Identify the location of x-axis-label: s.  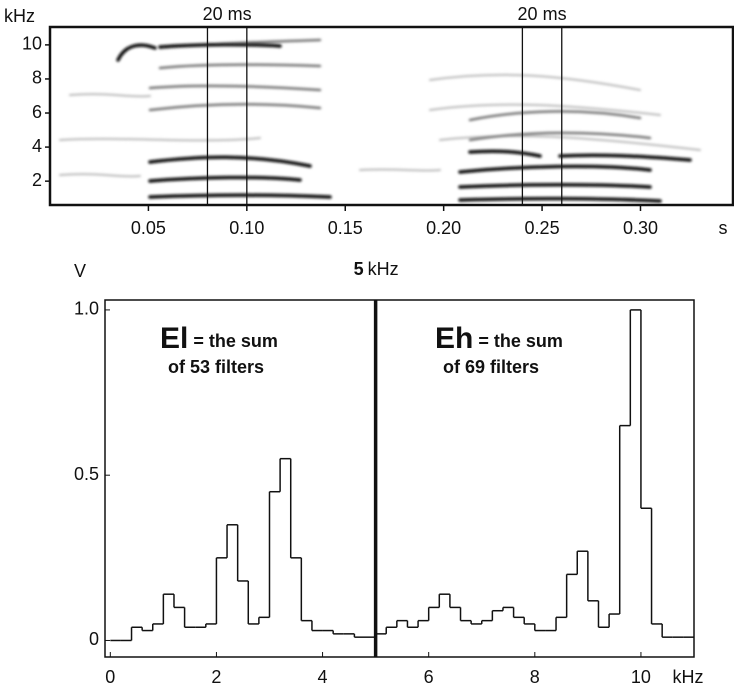
(723, 228).